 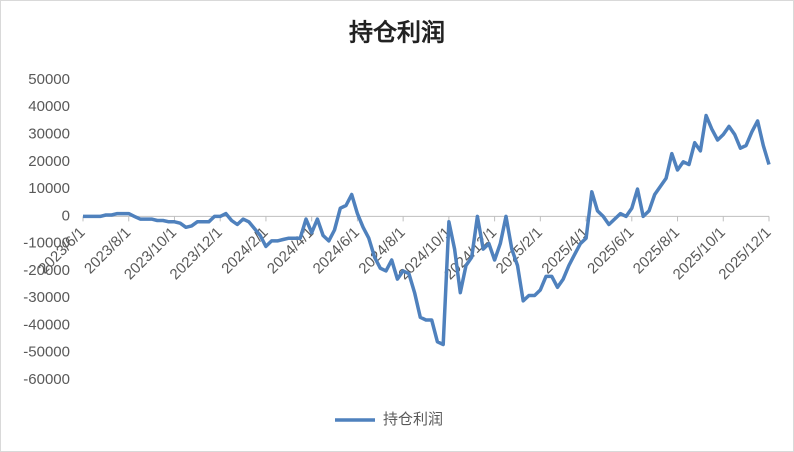 I want to click on y-tick-label: -30000, so click(x=46, y=297).